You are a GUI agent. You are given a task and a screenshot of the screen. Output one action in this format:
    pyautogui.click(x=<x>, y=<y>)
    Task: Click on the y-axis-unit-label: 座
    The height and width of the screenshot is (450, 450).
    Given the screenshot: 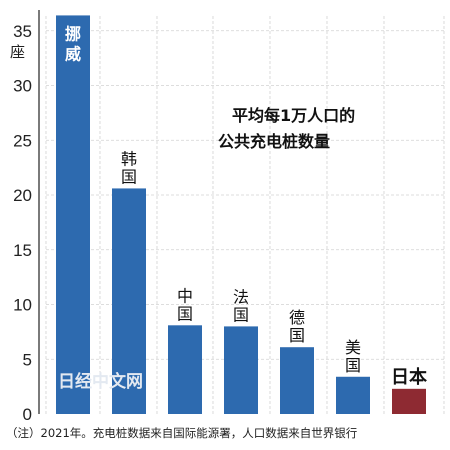 What is the action you would take?
    pyautogui.click(x=17, y=52)
    